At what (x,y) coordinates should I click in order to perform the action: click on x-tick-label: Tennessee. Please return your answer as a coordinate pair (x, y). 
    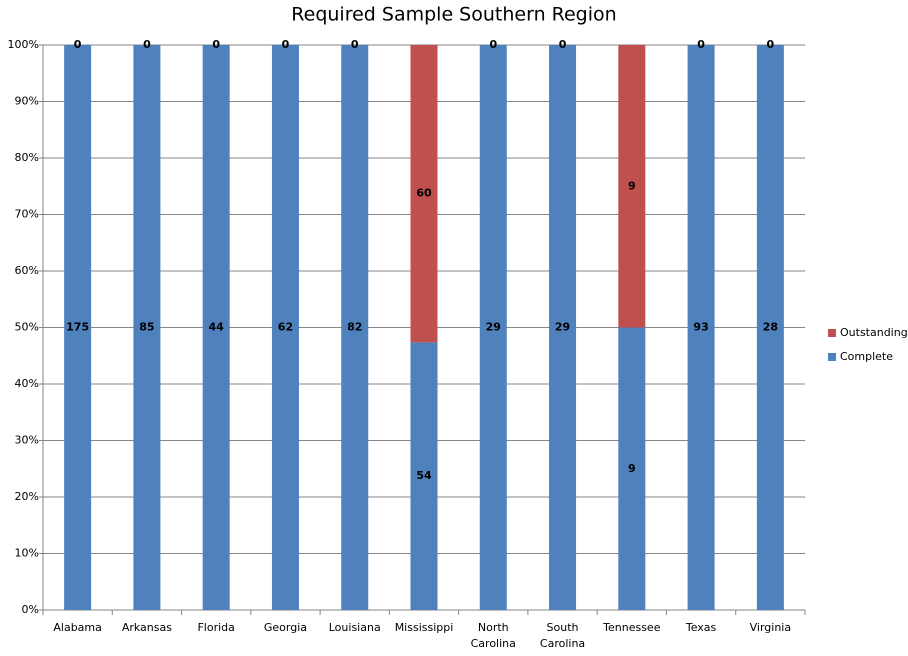
    Looking at the image, I should click on (631, 627).